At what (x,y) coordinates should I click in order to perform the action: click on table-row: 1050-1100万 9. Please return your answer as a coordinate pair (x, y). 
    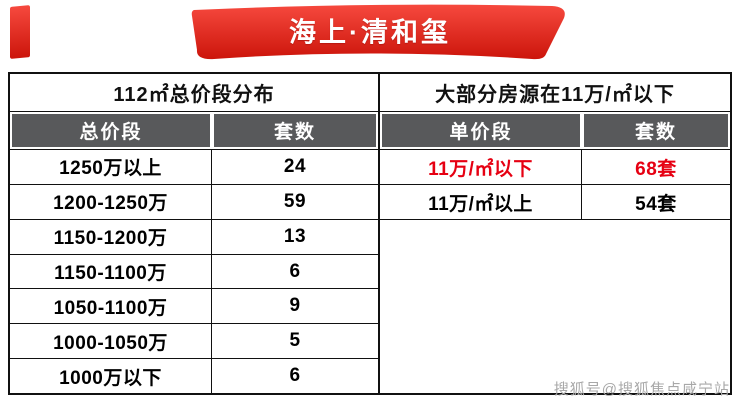
    Looking at the image, I should click on (194, 307).